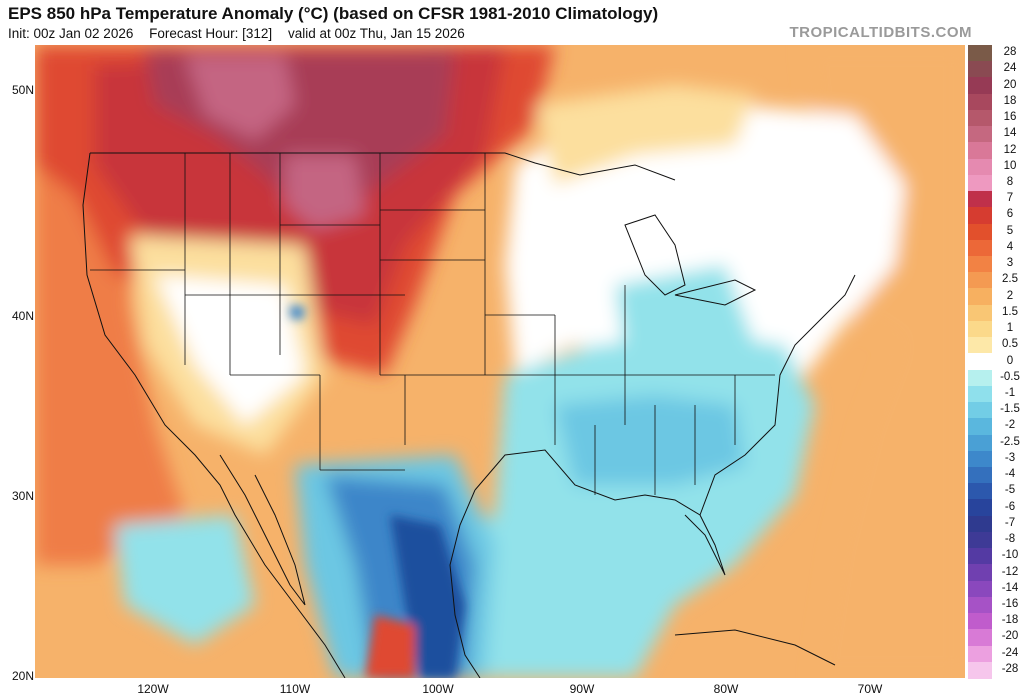  Describe the element at coordinates (600, 512) in the screenshot. I see `us-gulf-coastline` at that location.